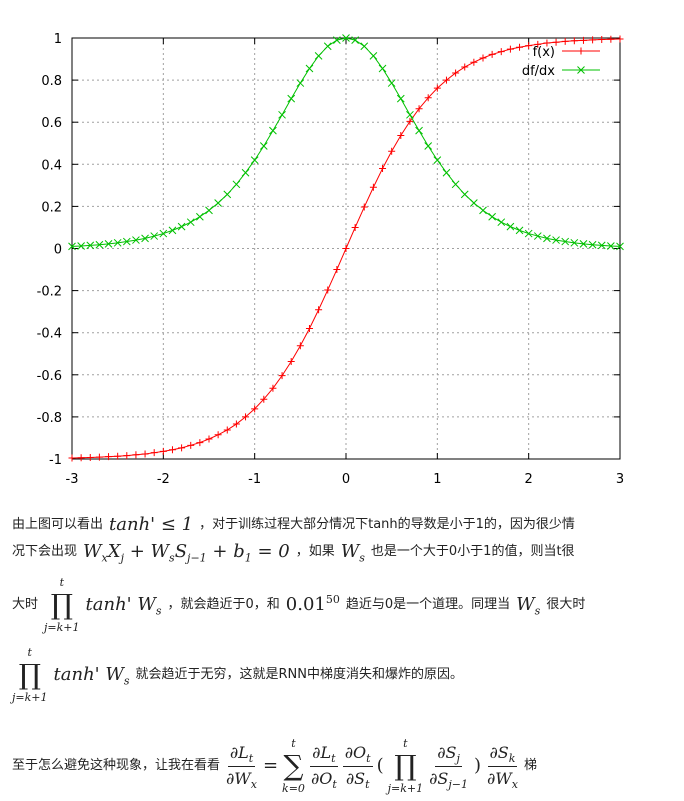 This screenshot has width=684, height=801. I want to click on x-tick-label: -3, so click(72, 479).